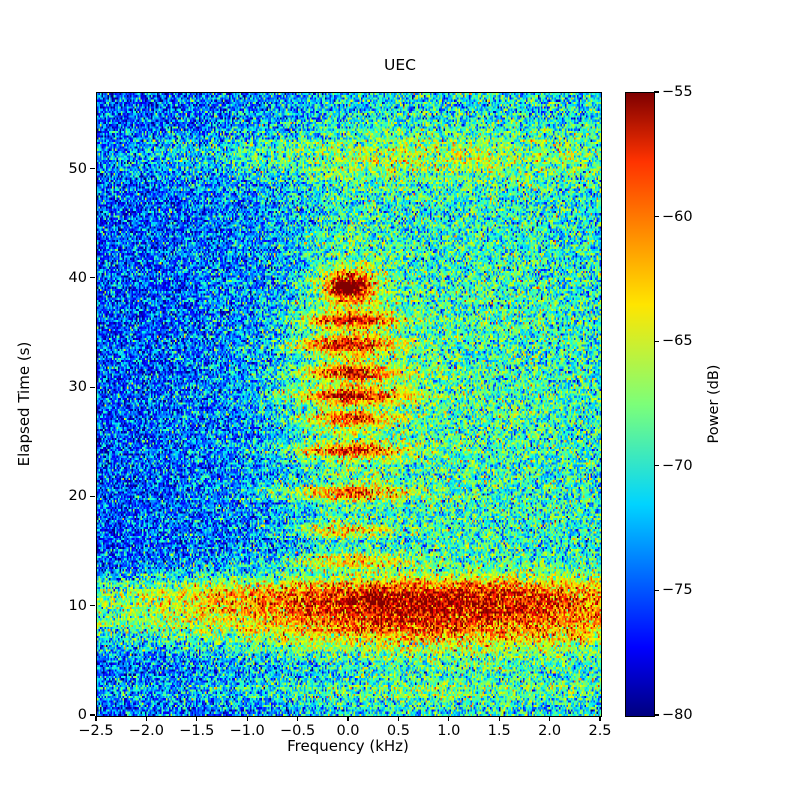 This screenshot has height=800, width=800. Describe the element at coordinates (146, 731) in the screenshot. I see `x-axis-tick-label: −2.0` at that location.